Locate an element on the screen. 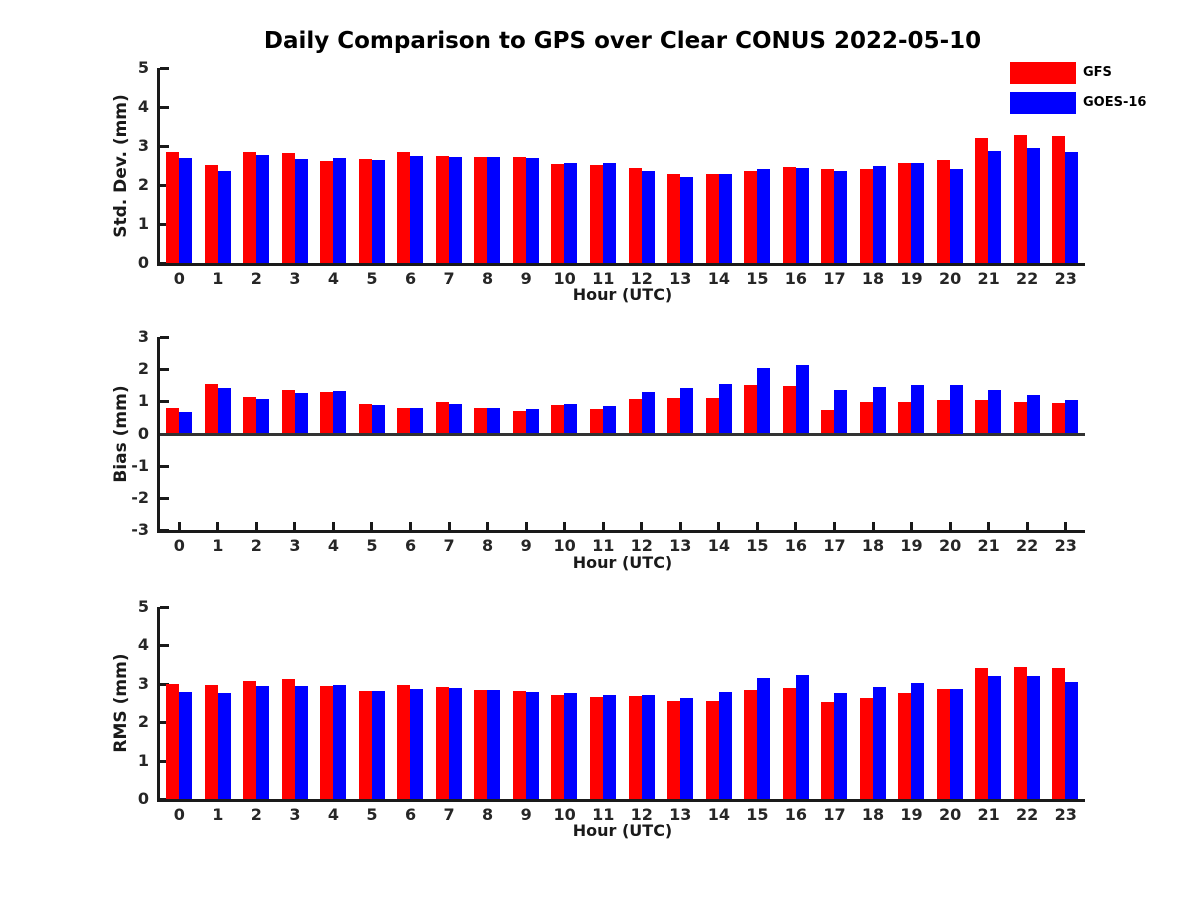 Image resolution: width=1200 pixels, height=900 pixels. bar-goes-16-h7 is located at coordinates (455, 743).